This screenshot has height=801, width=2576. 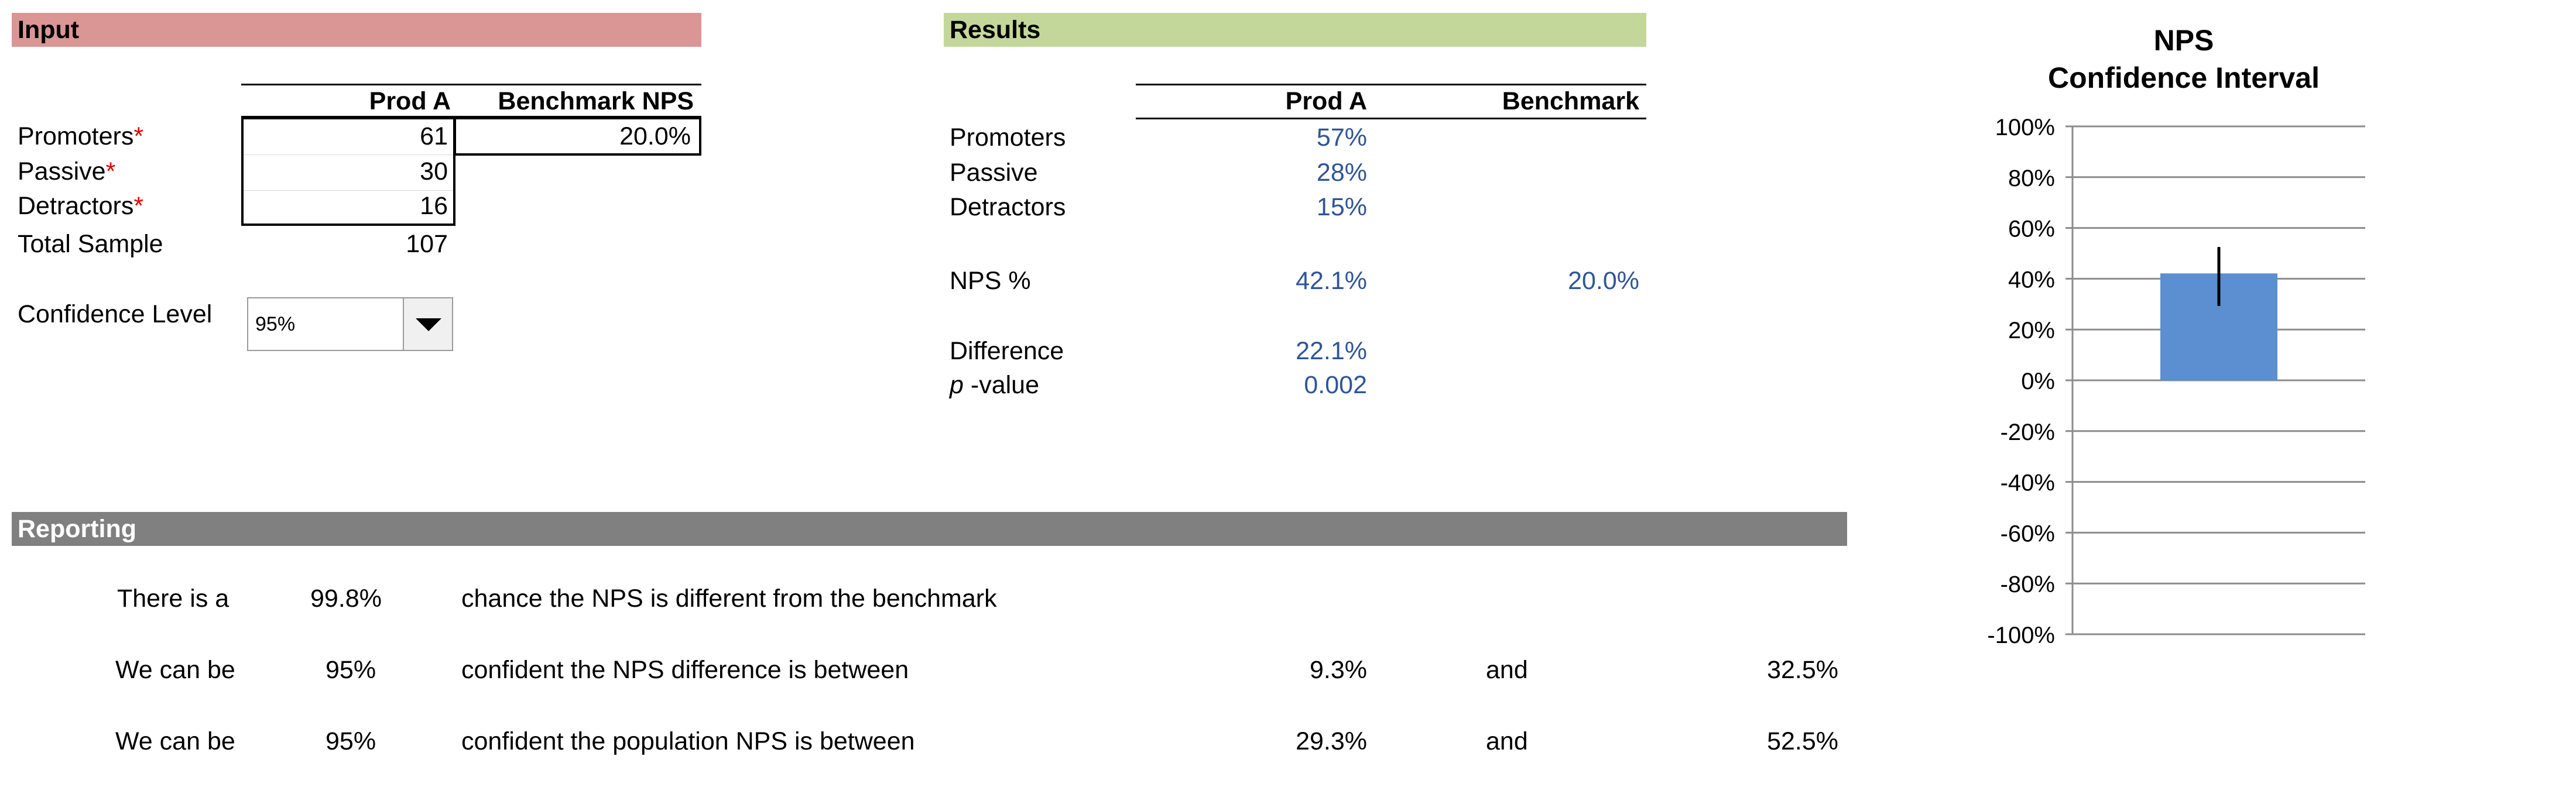 I want to click on benchmark-nps-input: 20.0%, so click(x=655, y=136).